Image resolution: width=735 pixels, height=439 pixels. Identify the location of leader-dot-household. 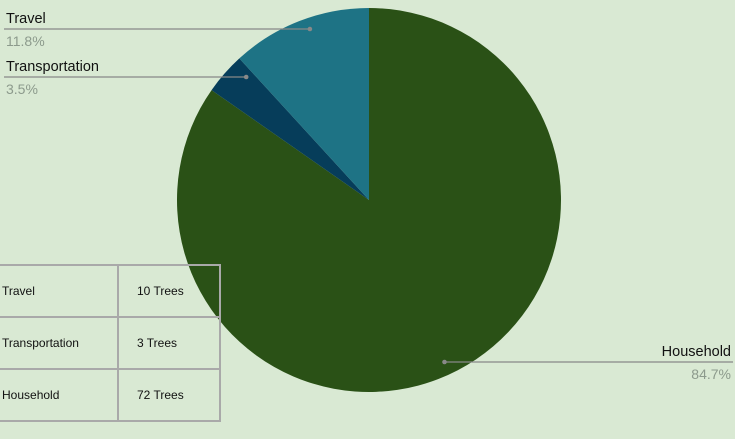
(444, 362).